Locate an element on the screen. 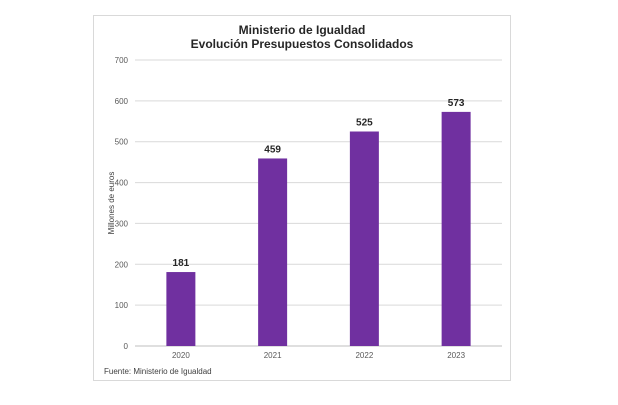 This screenshot has height=405, width=618. y-tick-label: 400 is located at coordinates (122, 183).